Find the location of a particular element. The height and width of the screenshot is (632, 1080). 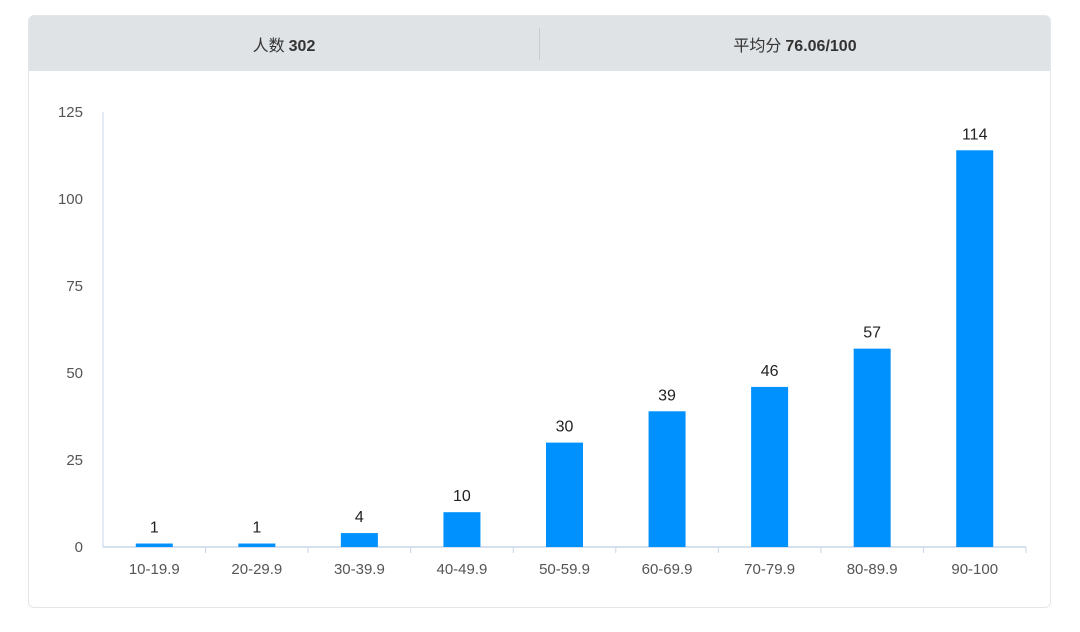

bar-value-label: 57 is located at coordinates (872, 333).